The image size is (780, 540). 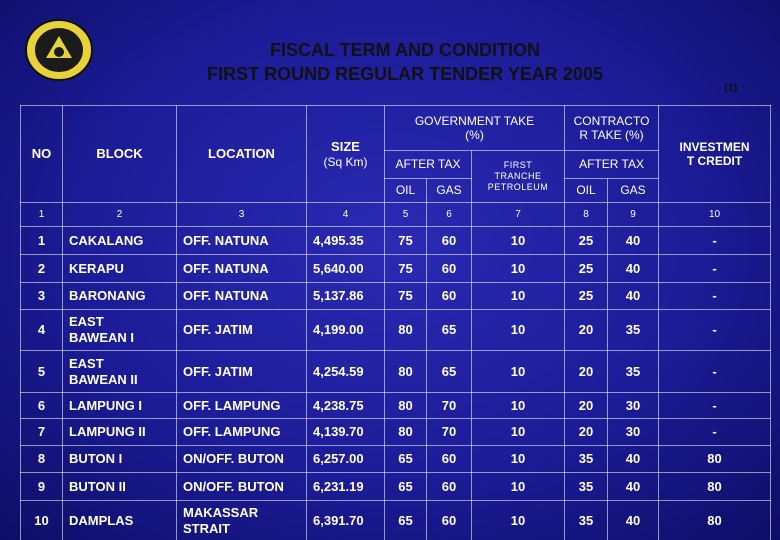 I want to click on table-cell: OFF. JATIM, so click(x=241, y=371).